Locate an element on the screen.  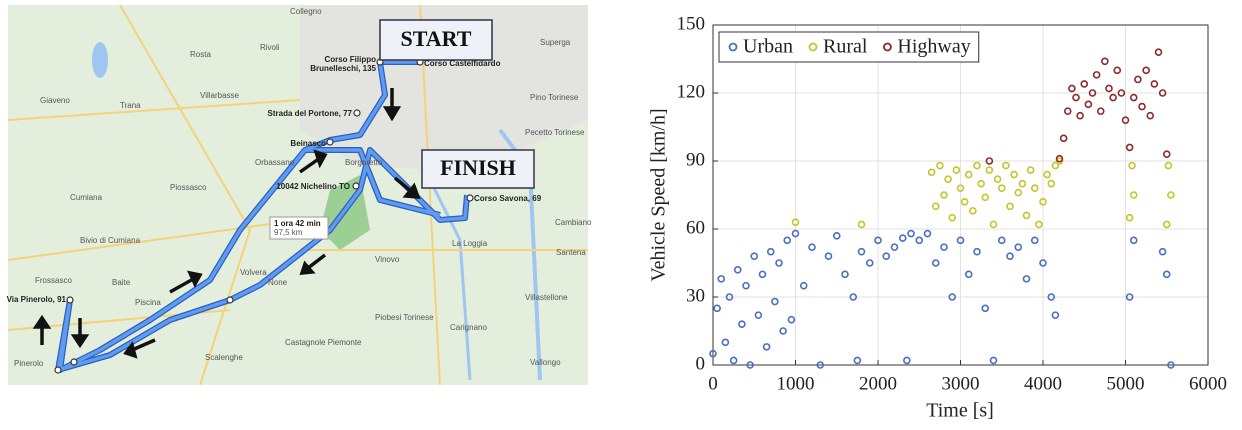
place: Rosta is located at coordinates (200, 54).